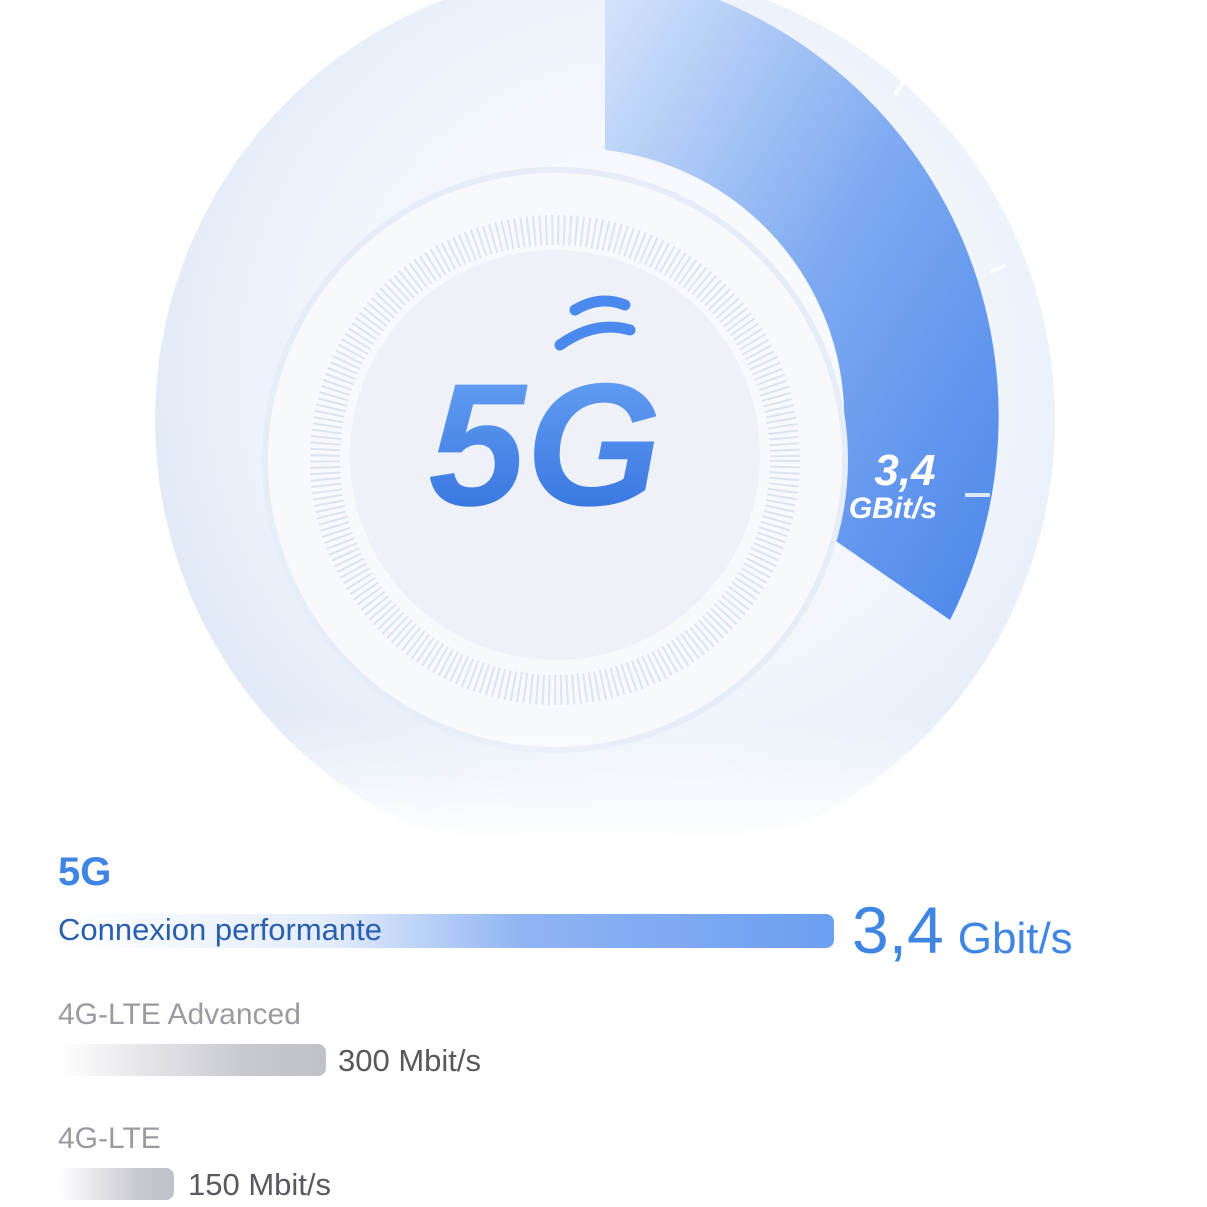 The image size is (1207, 1207). Describe the element at coordinates (85, 872) in the screenshot. I see `5g-title: 5G` at that location.